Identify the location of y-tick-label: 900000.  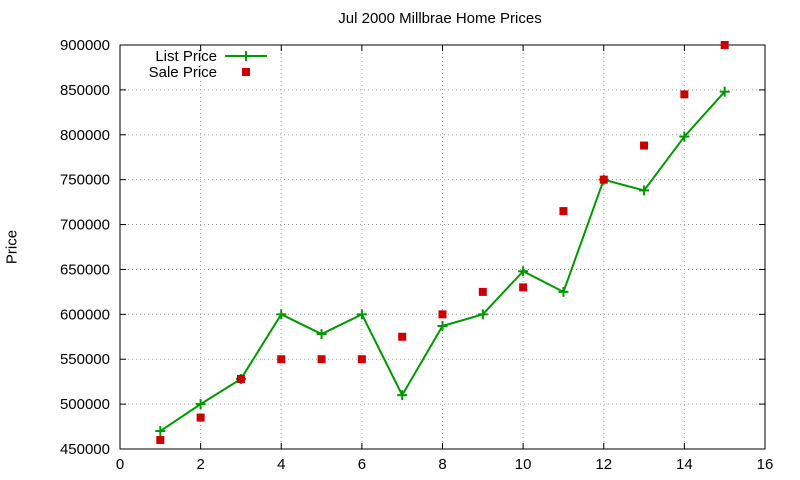
(85, 45).